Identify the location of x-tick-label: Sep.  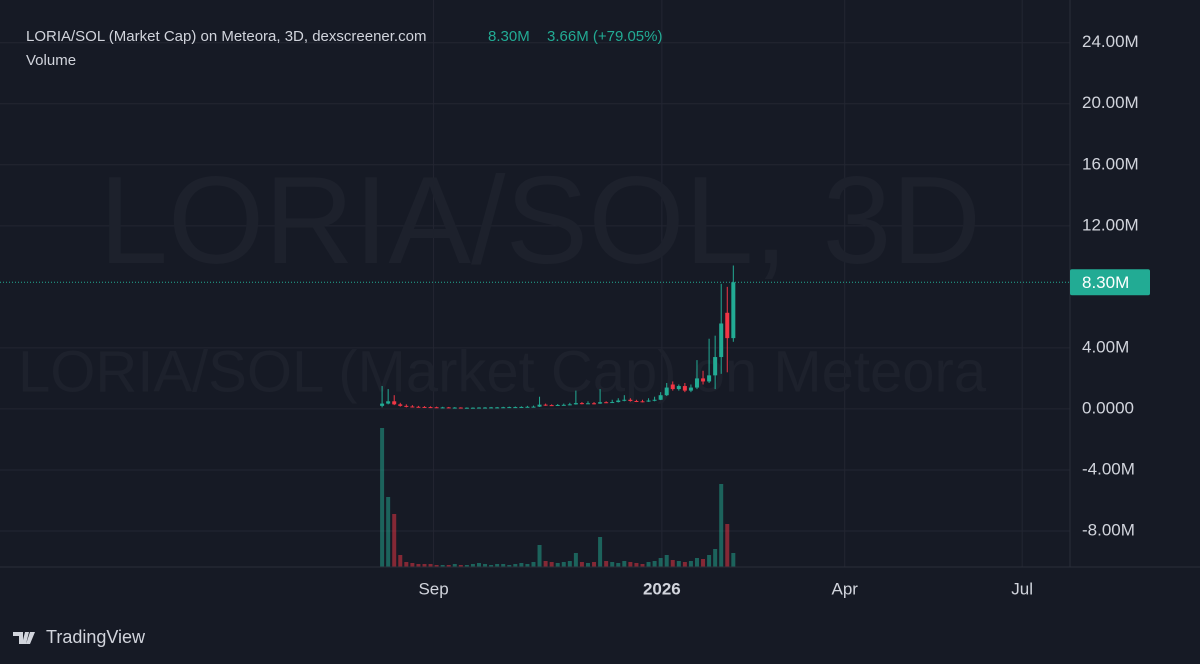
(433, 588).